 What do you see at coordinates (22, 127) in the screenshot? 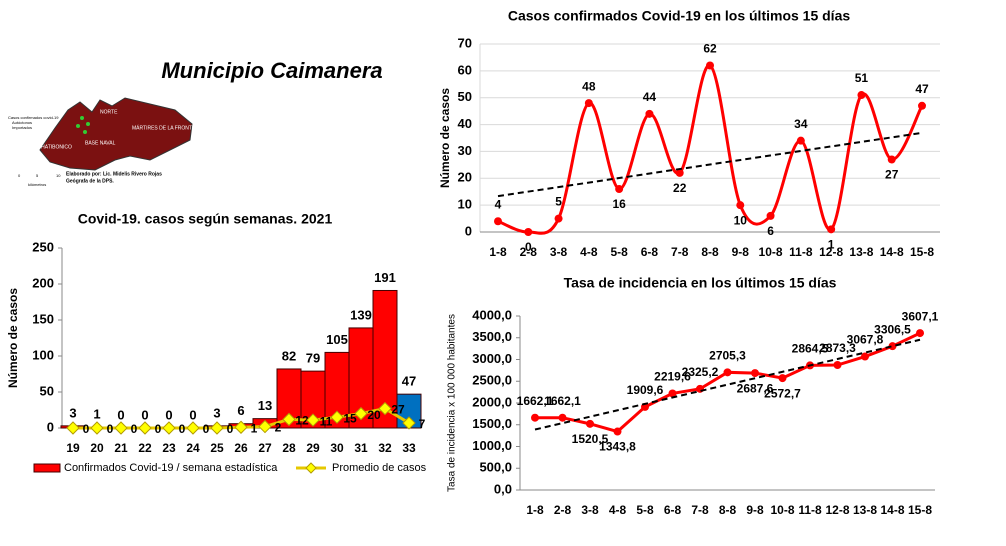
I see `map-legend: Importados` at bounding box center [22, 127].